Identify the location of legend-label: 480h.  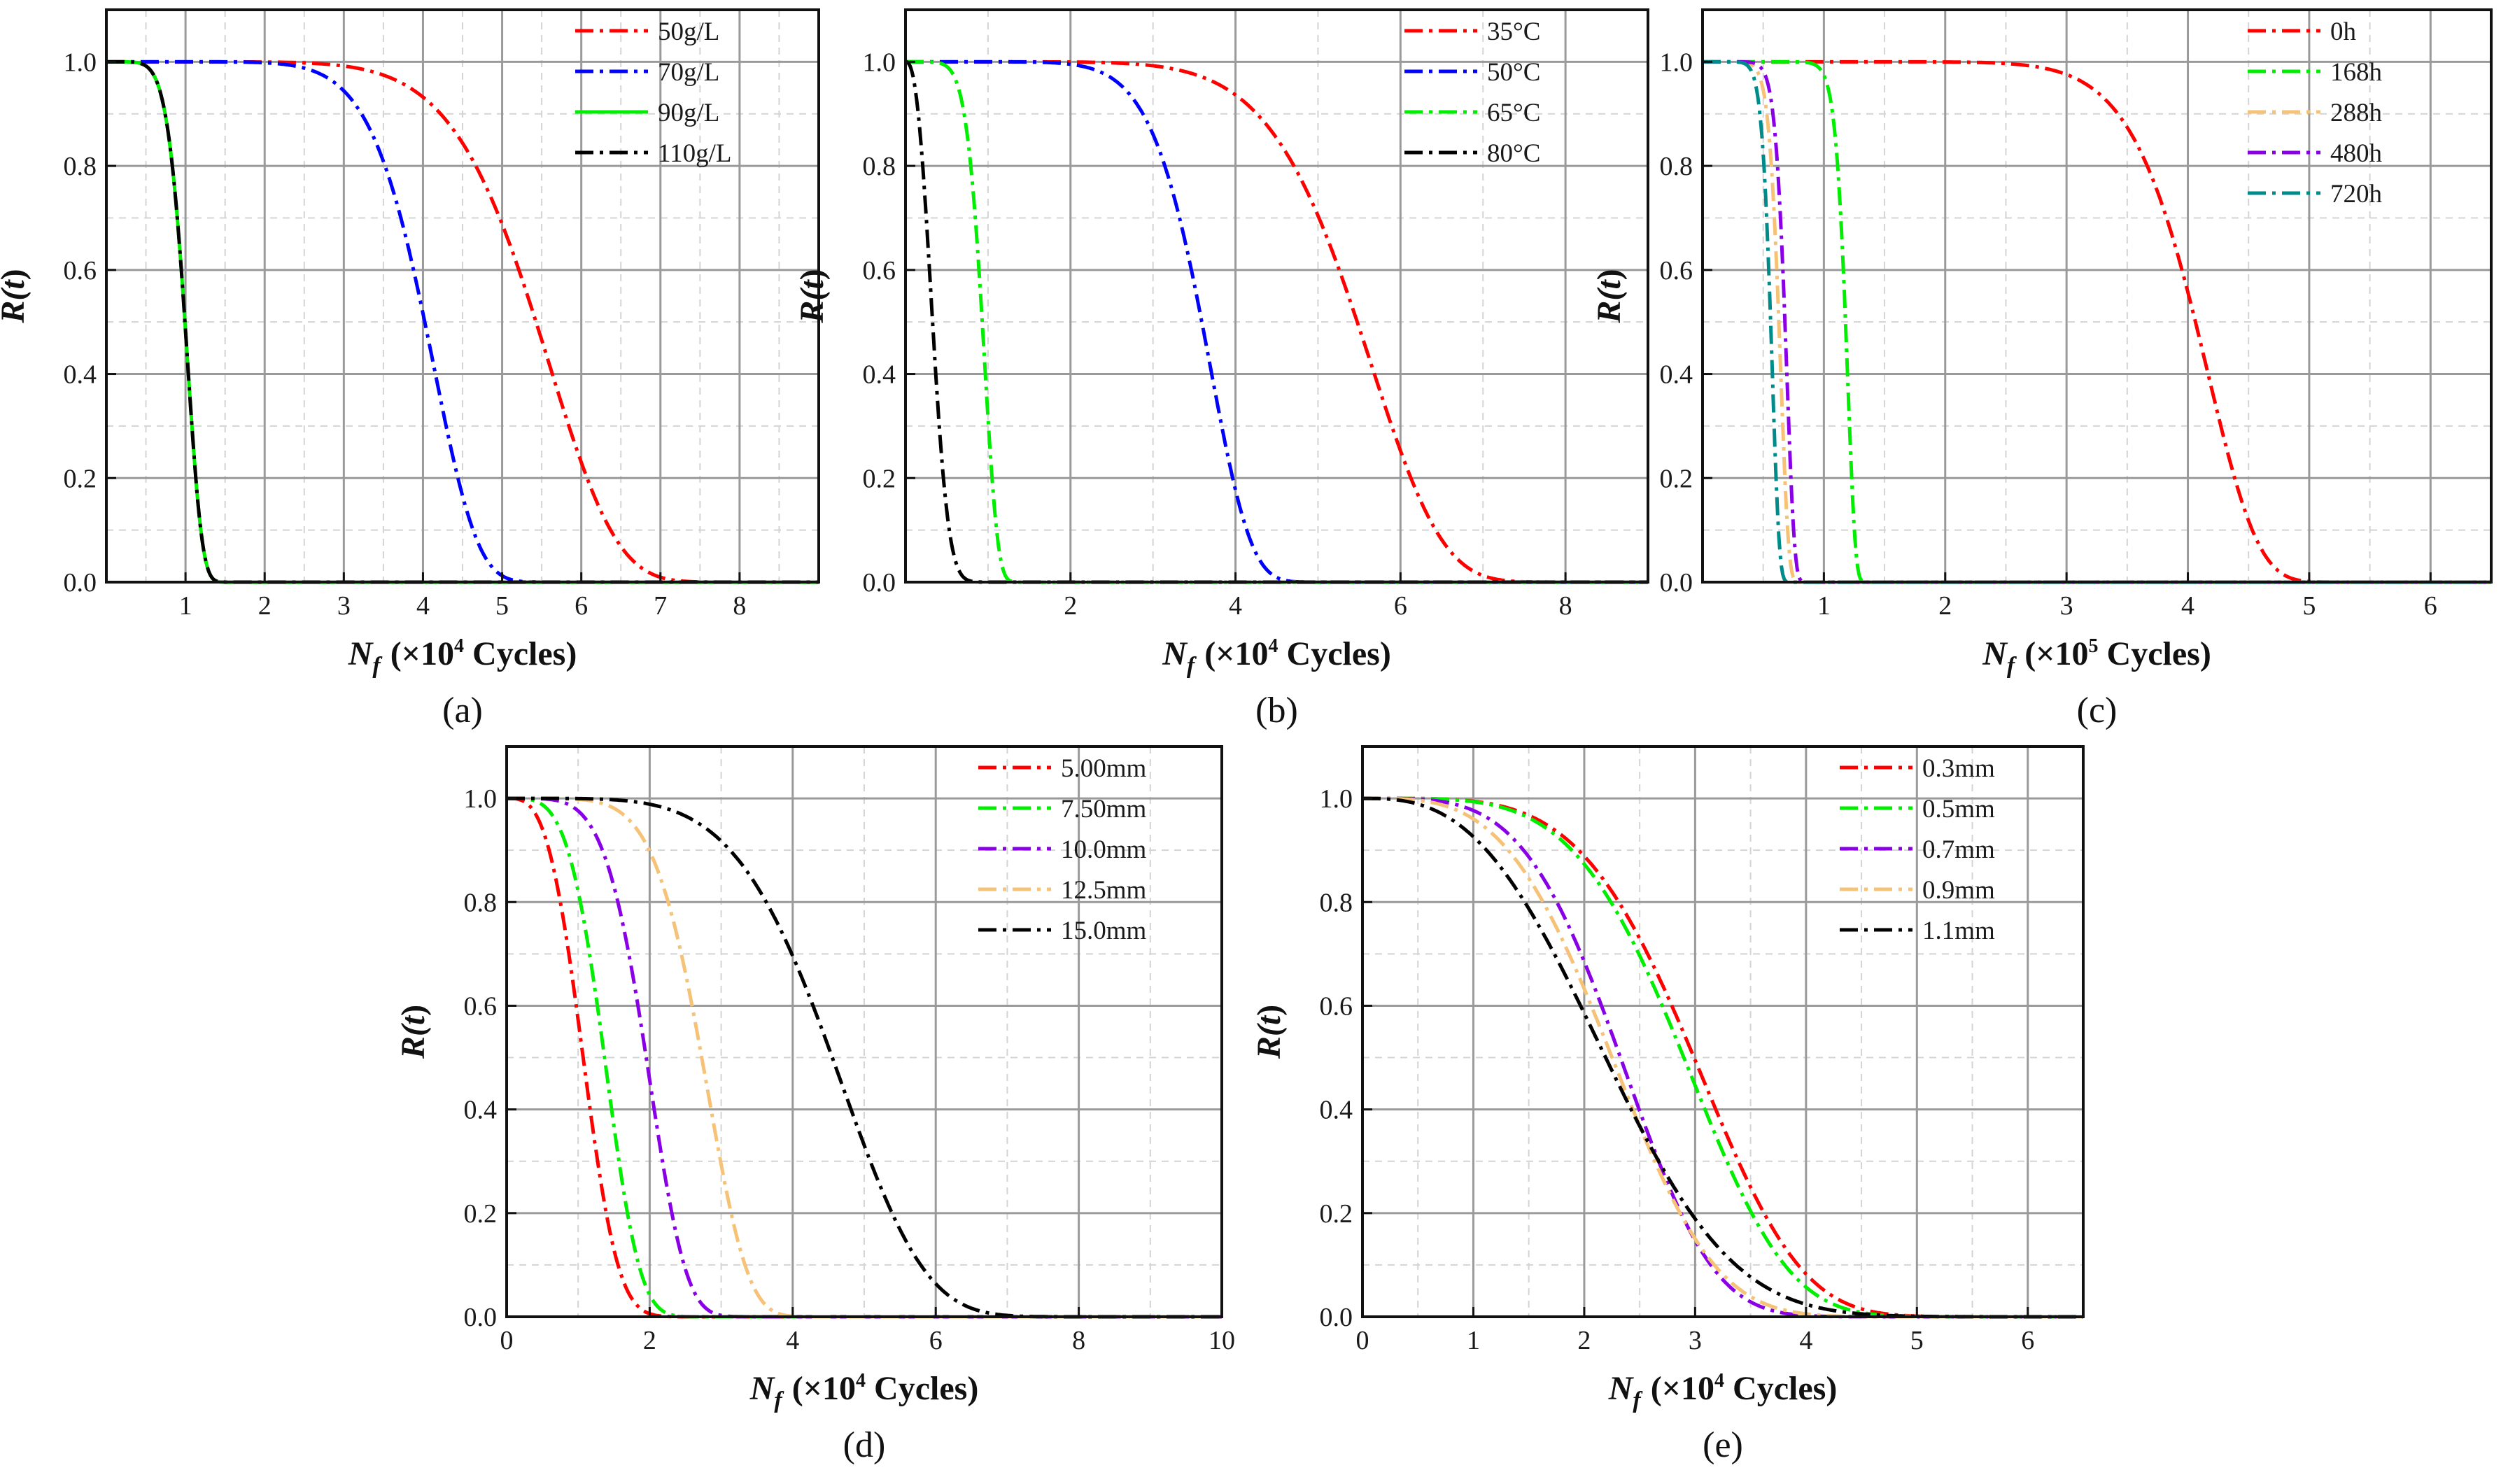
(2356, 153).